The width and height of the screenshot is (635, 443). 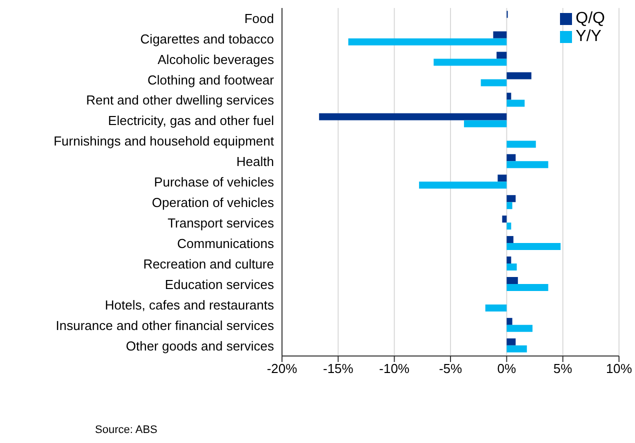 I want to click on y-tick-label: Education services, so click(x=219, y=284).